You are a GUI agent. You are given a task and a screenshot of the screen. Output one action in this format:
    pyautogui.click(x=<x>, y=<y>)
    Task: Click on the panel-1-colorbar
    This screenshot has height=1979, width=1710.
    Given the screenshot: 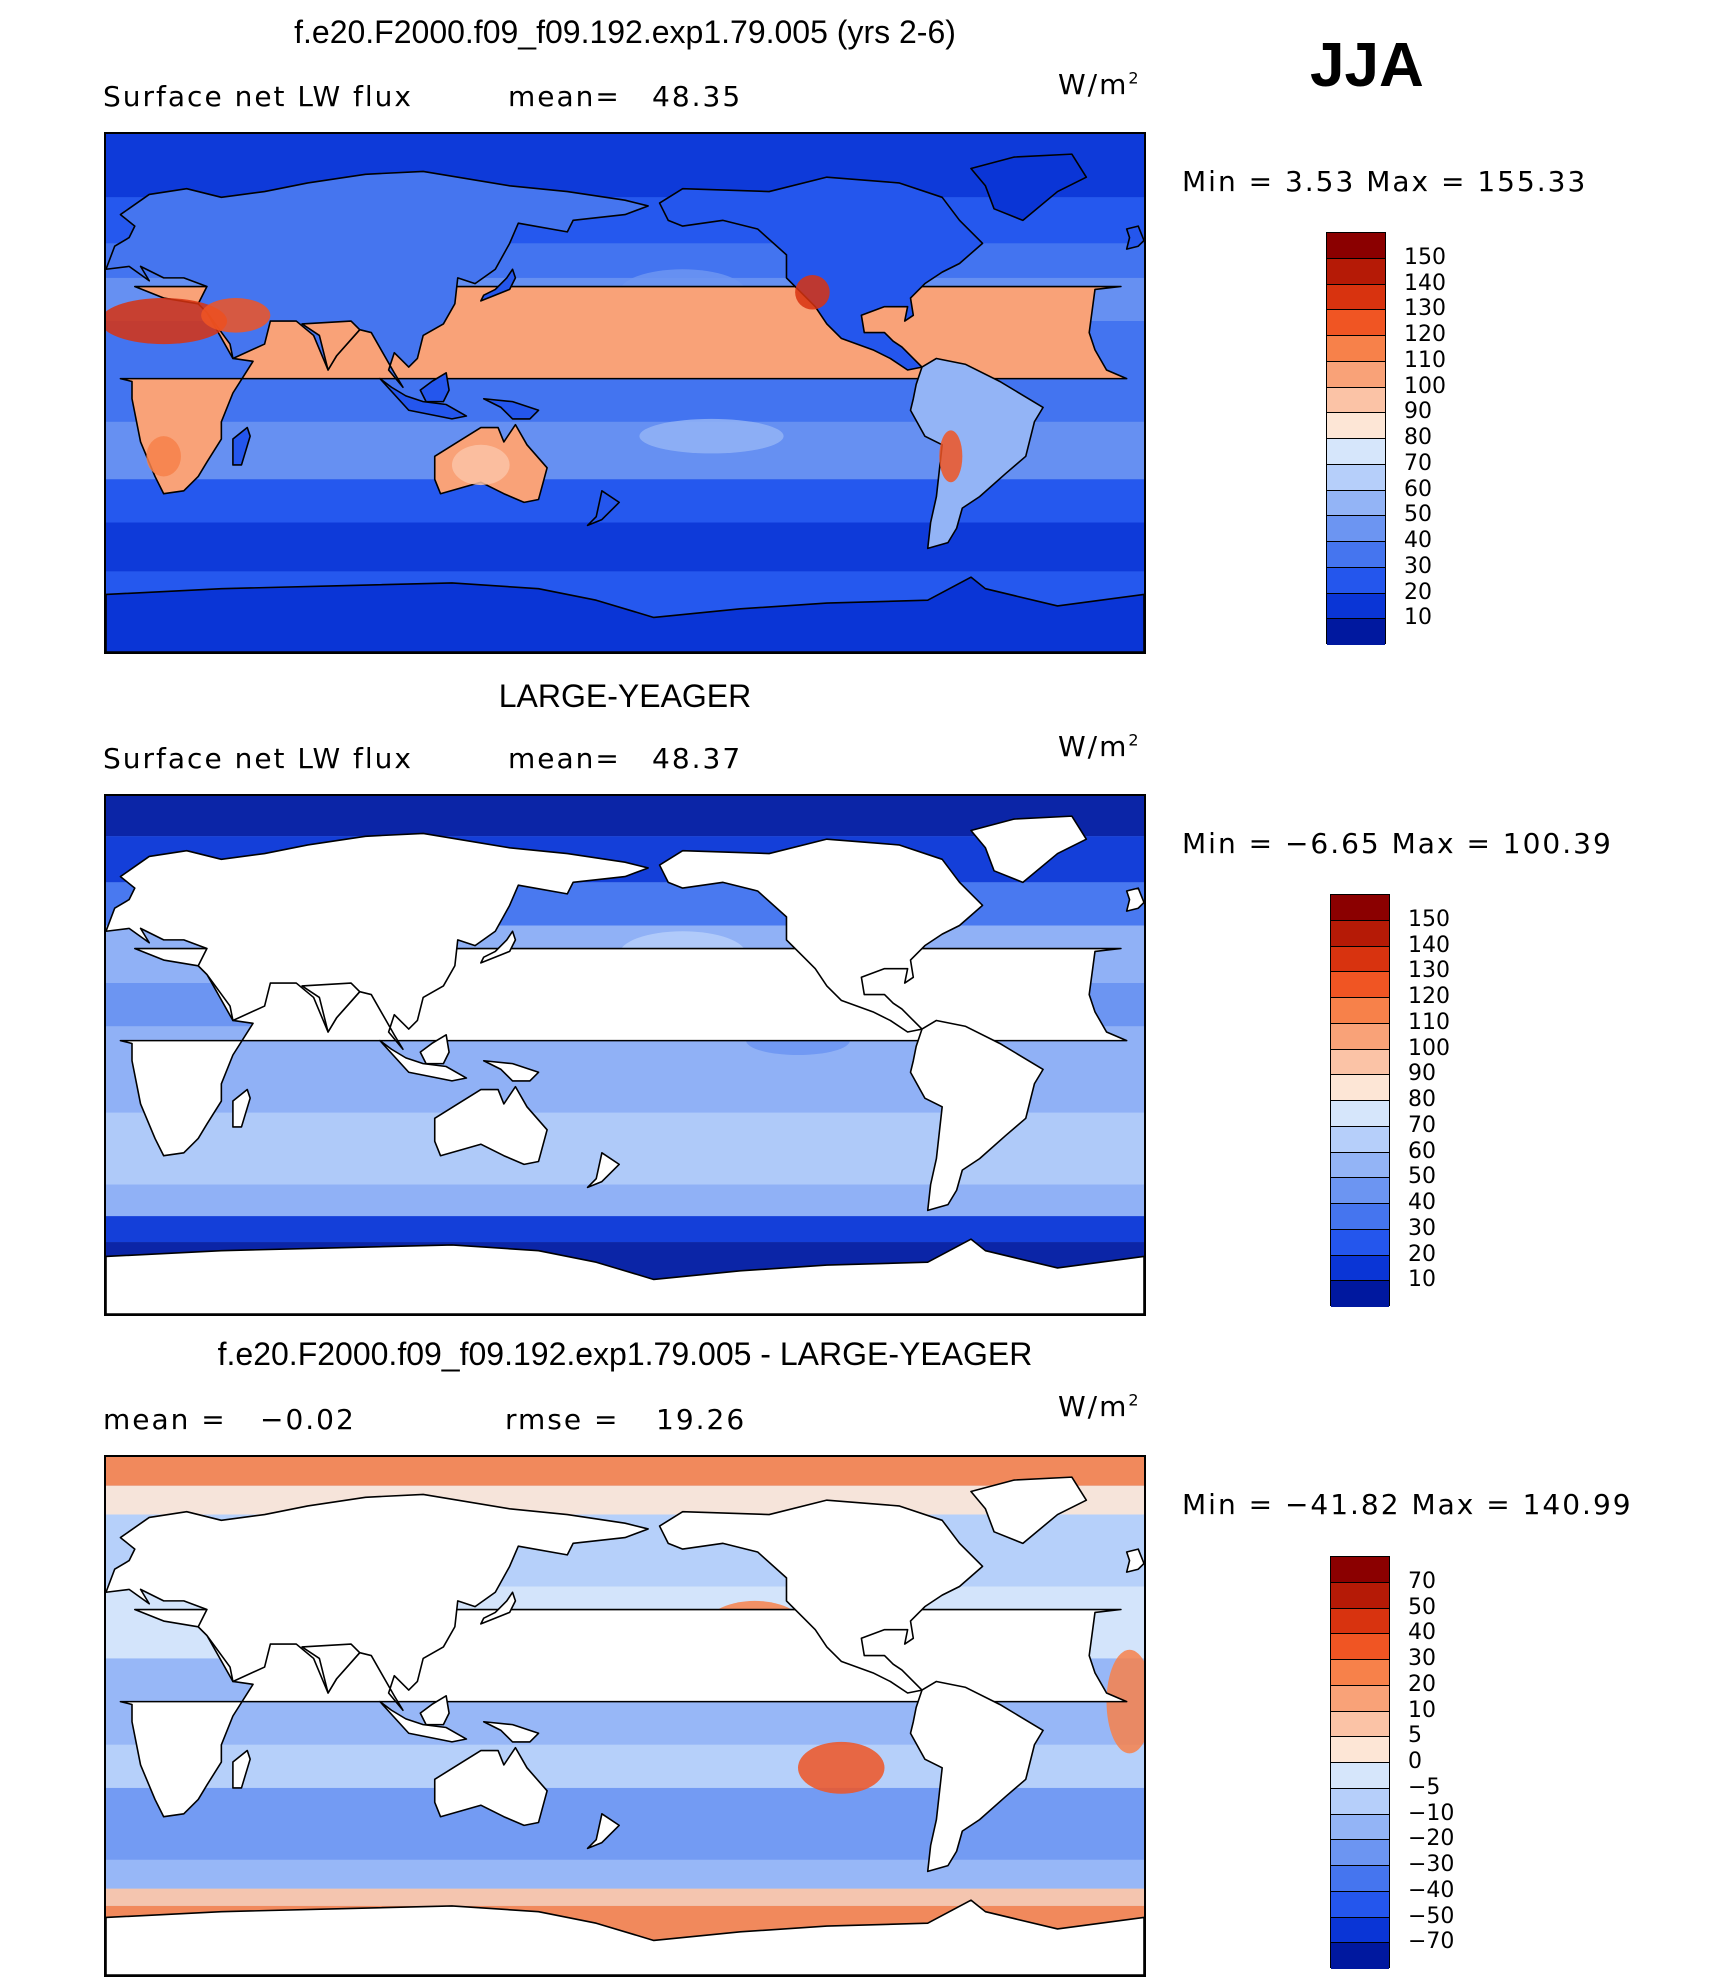 What is the action you would take?
    pyautogui.click(x=1356, y=438)
    